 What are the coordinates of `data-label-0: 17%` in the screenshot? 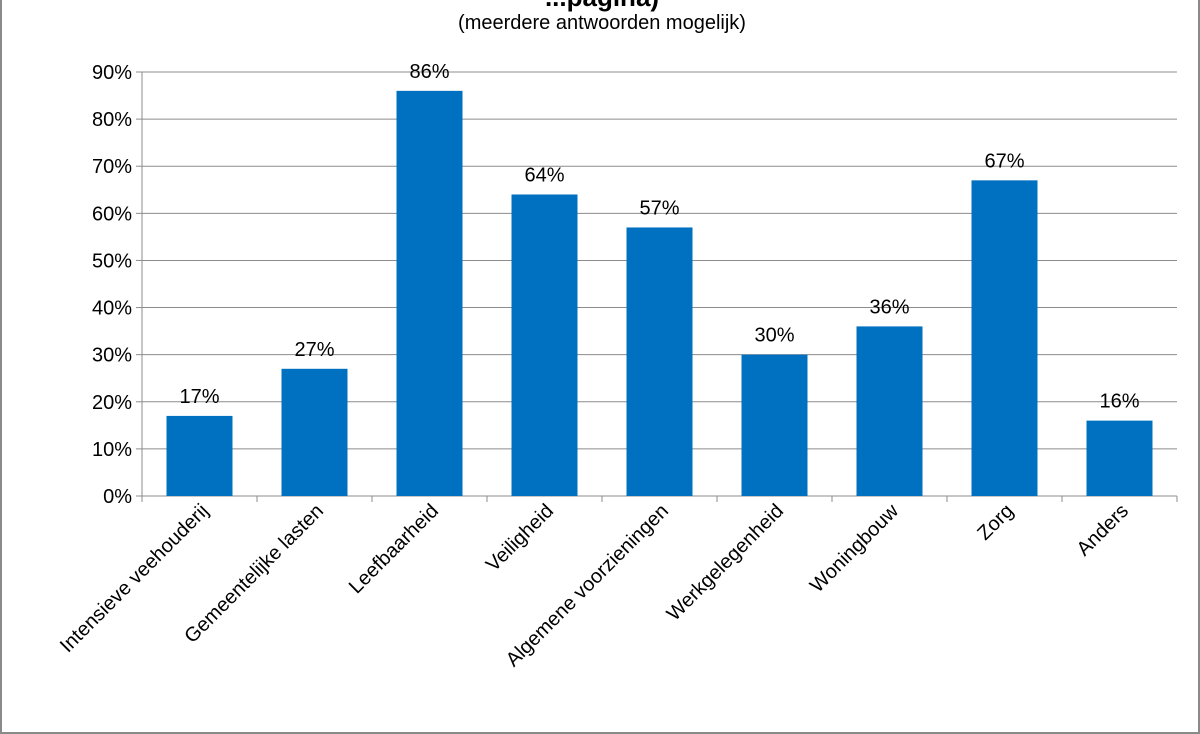 It's located at (199, 397).